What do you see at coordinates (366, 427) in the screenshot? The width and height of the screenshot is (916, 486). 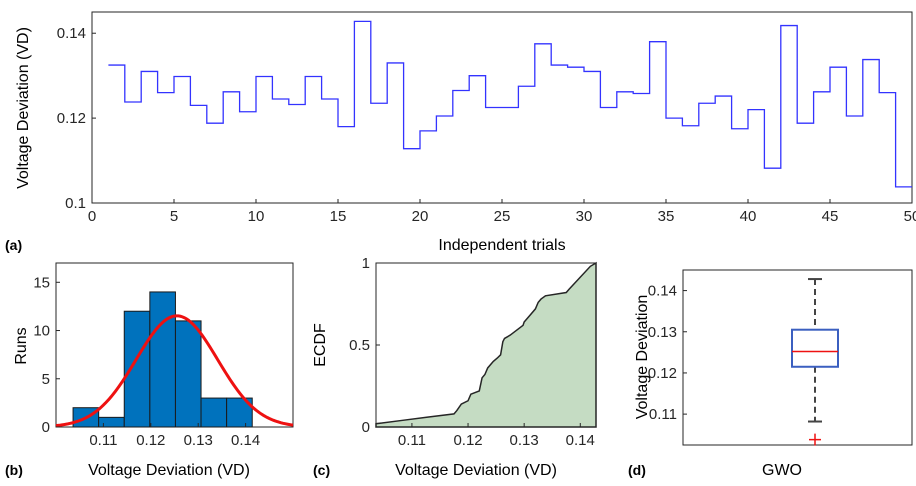 I see `c-ytick-label: 0` at bounding box center [366, 427].